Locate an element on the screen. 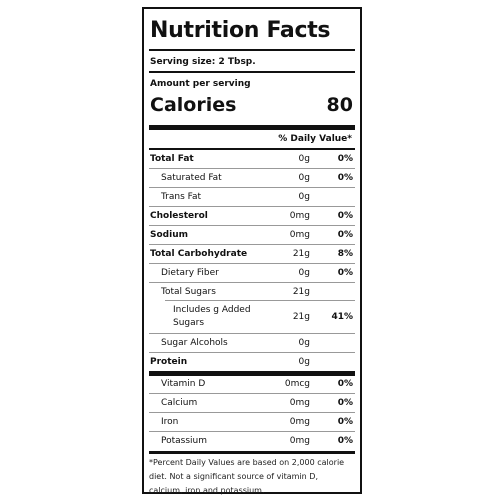  nutrient-name: Total Fat is located at coordinates (172, 159).